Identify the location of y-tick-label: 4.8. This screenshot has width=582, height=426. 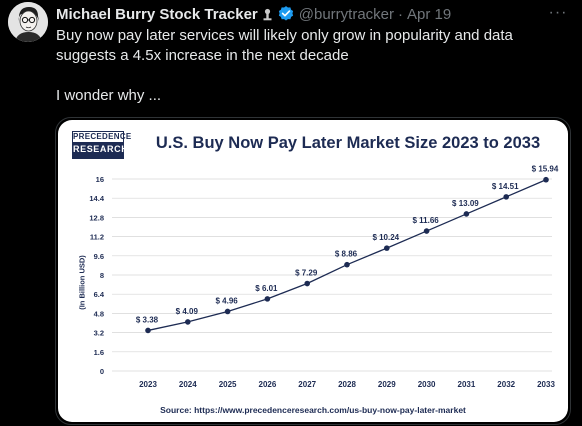
(99, 313).